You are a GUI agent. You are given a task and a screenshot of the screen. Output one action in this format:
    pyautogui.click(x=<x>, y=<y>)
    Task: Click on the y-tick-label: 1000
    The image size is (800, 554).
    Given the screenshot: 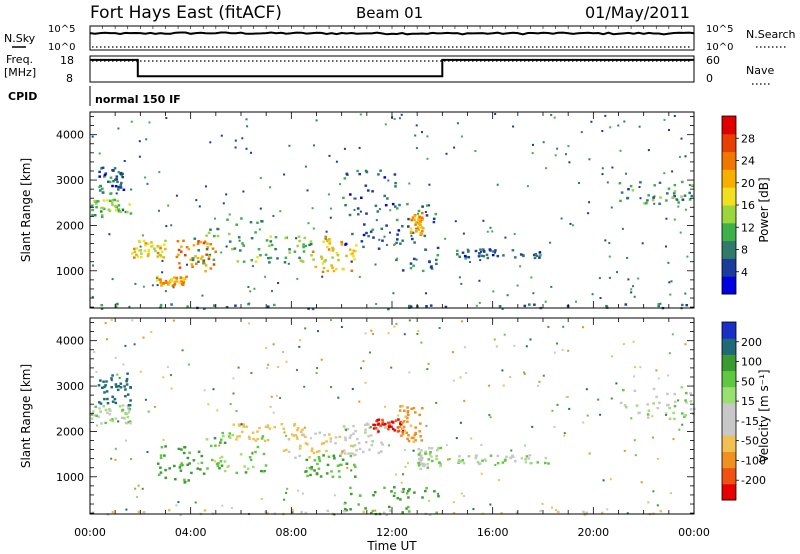 What is the action you would take?
    pyautogui.click(x=70, y=271)
    